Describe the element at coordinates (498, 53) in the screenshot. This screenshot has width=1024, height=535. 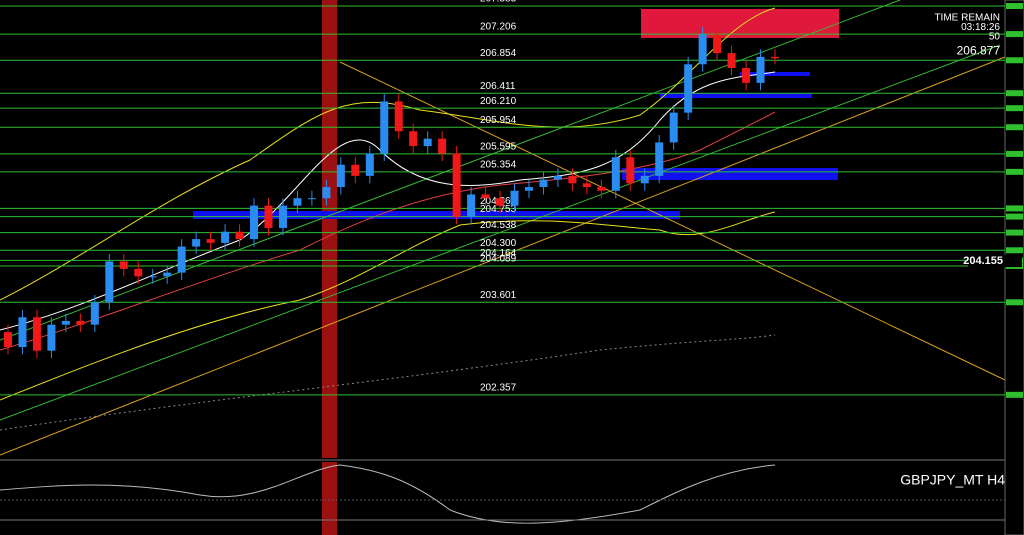
I see `level-label: 206.854` at that location.